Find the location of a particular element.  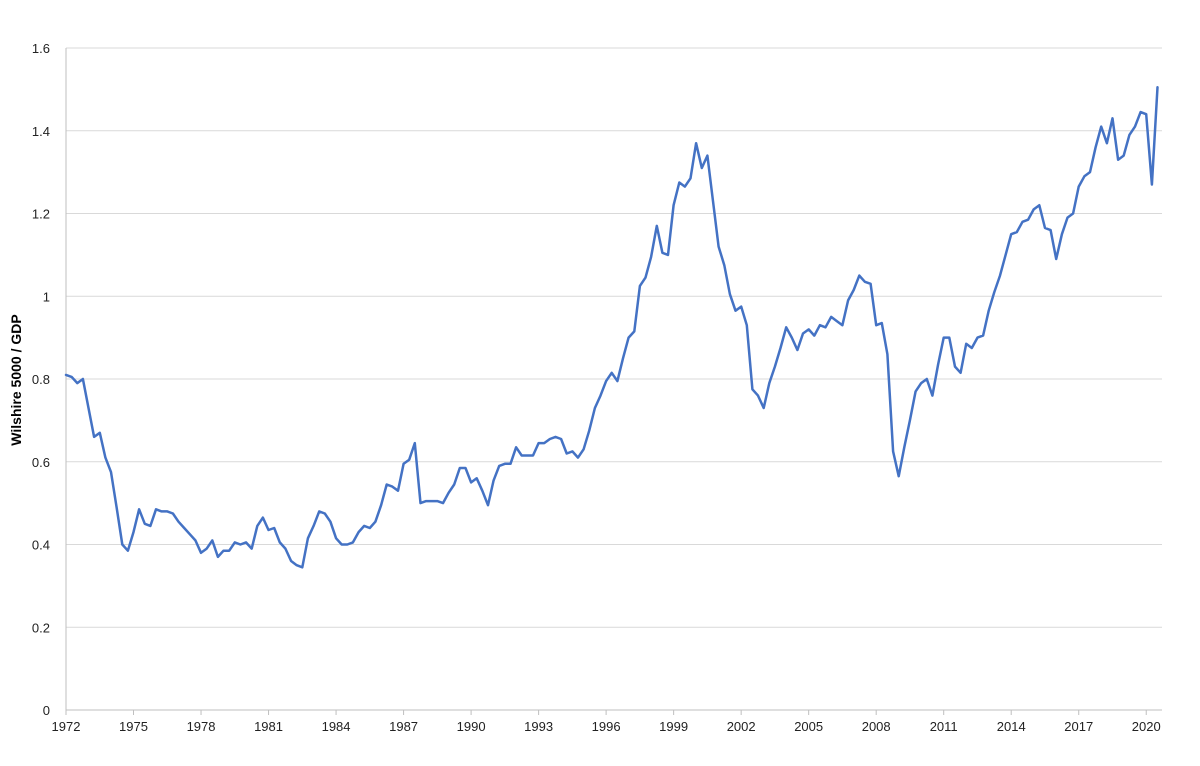

x-tick-label: 2008 is located at coordinates (876, 726).